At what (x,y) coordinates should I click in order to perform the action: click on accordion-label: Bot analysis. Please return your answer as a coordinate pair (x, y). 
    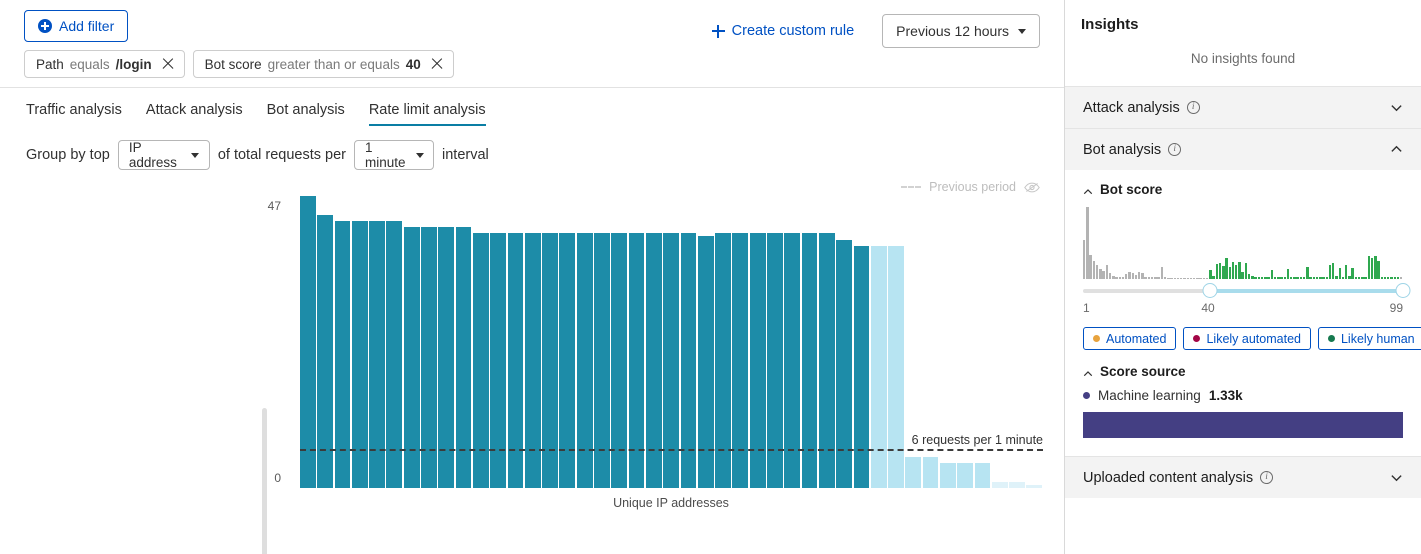
    Looking at the image, I should click on (1122, 149).